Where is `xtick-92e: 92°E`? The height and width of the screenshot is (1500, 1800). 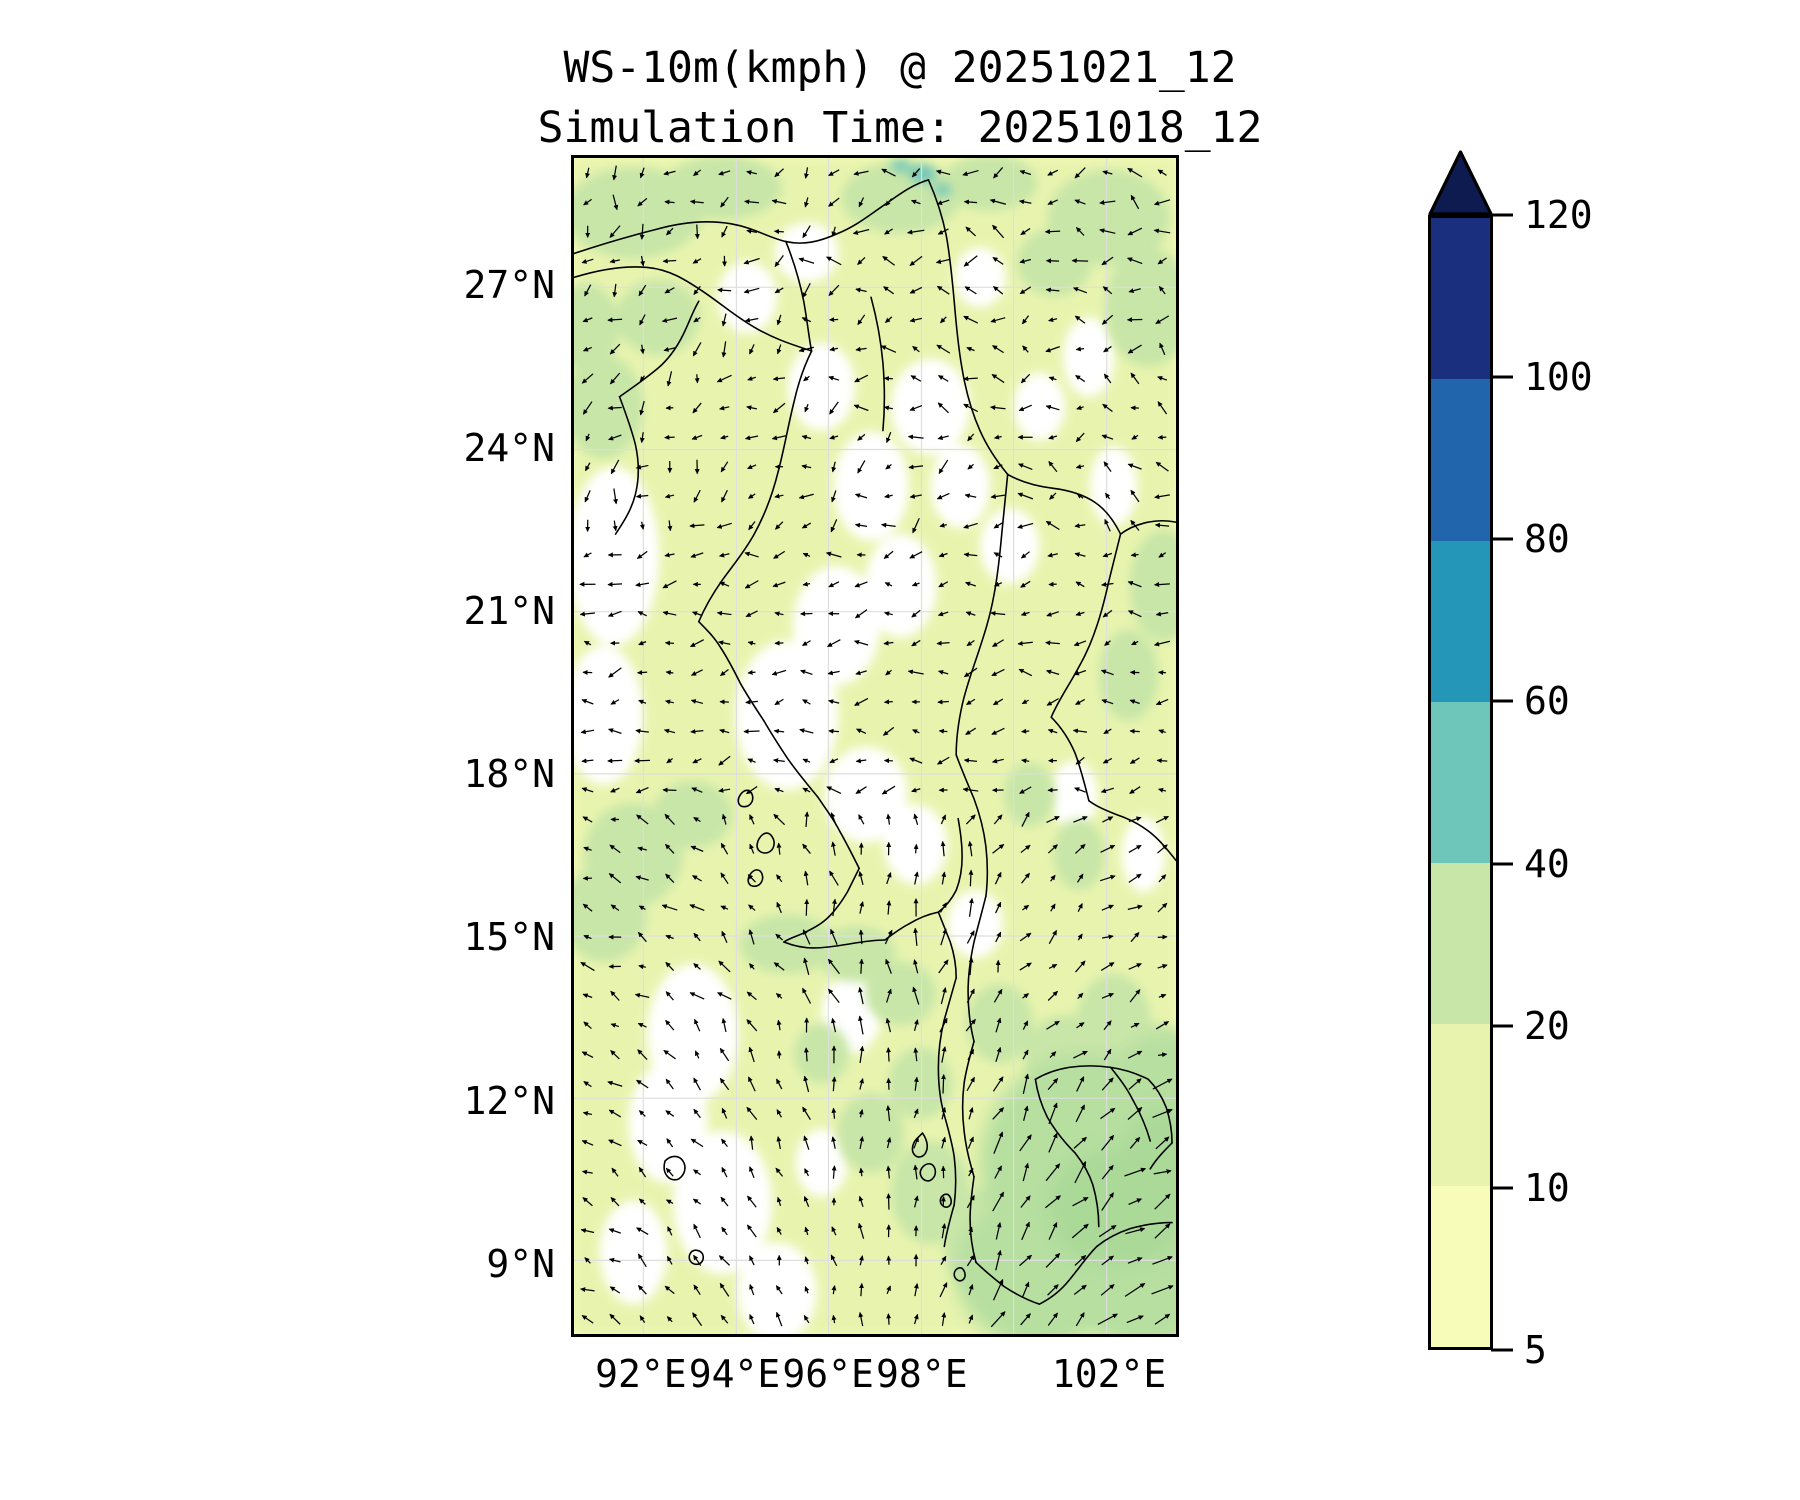
xtick-92e: 92°E is located at coordinates (641, 1374).